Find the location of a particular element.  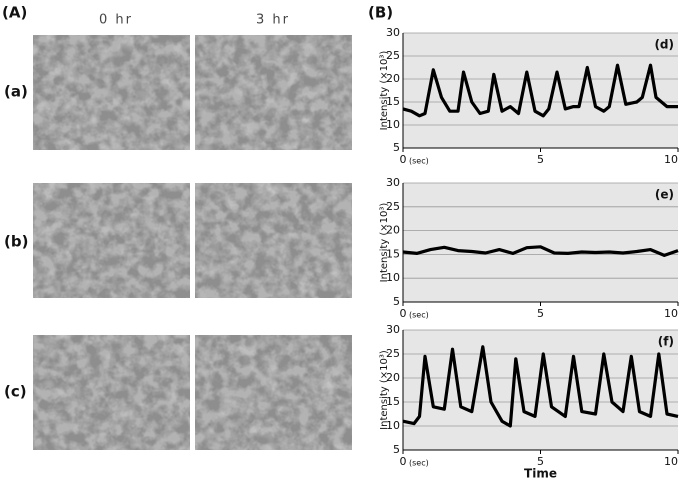

column-label: 3 hr is located at coordinates (273, 20).